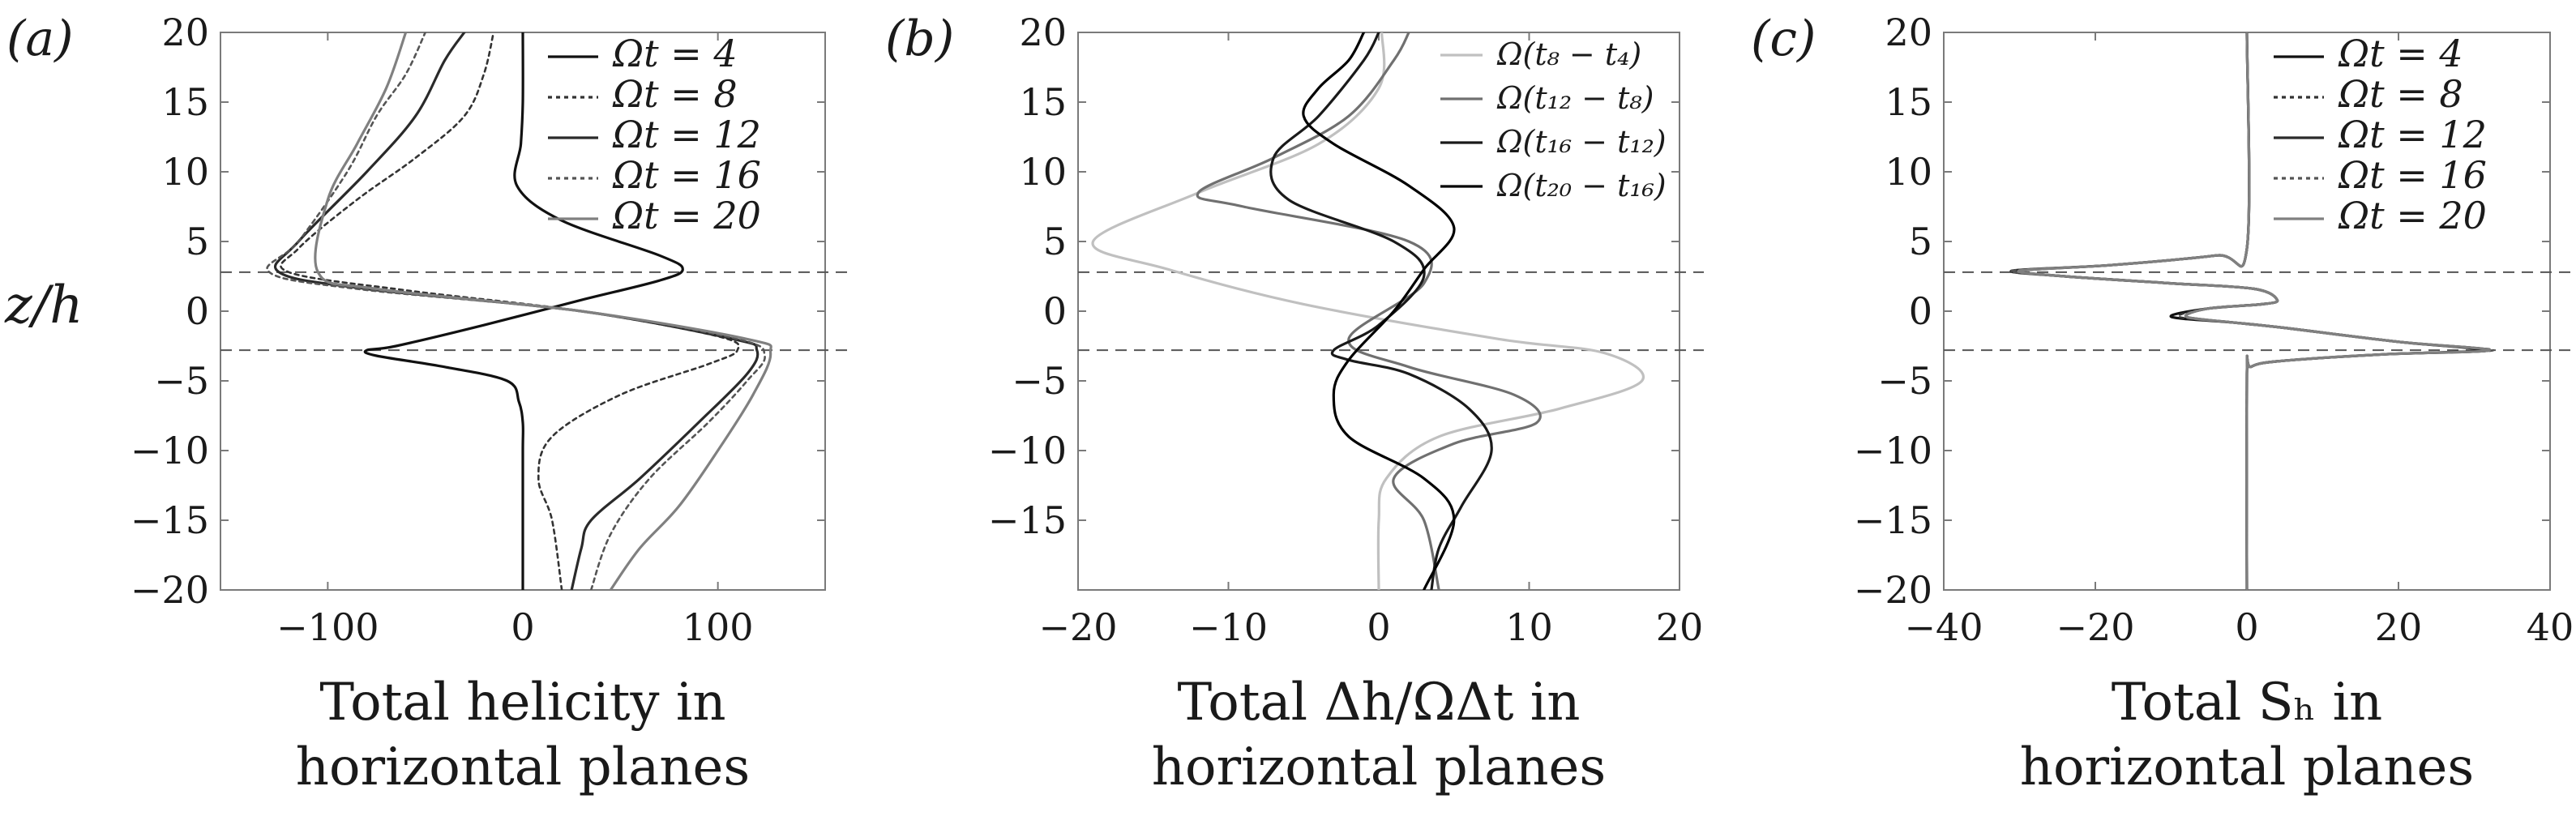 The image size is (2576, 829). I want to click on legend-label: Ω(t₂₀ − t₁₆), so click(1581, 185).